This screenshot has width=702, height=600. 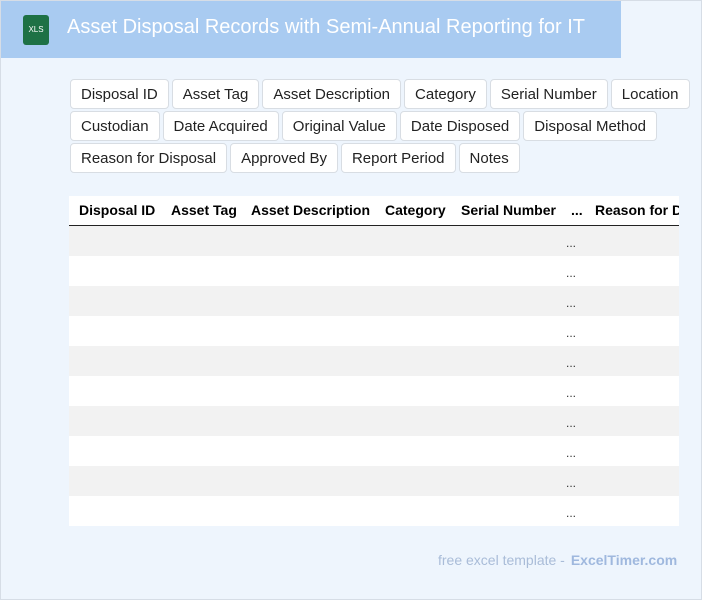 What do you see at coordinates (36, 30) in the screenshot?
I see `file-icon: XLS` at bounding box center [36, 30].